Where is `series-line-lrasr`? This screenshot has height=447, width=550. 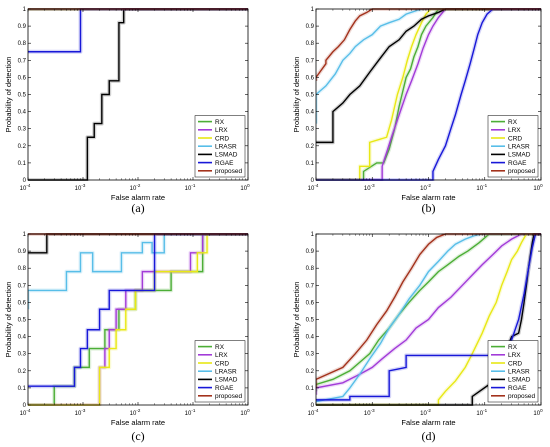
series-line-lrasr is located at coordinates (138, 271).